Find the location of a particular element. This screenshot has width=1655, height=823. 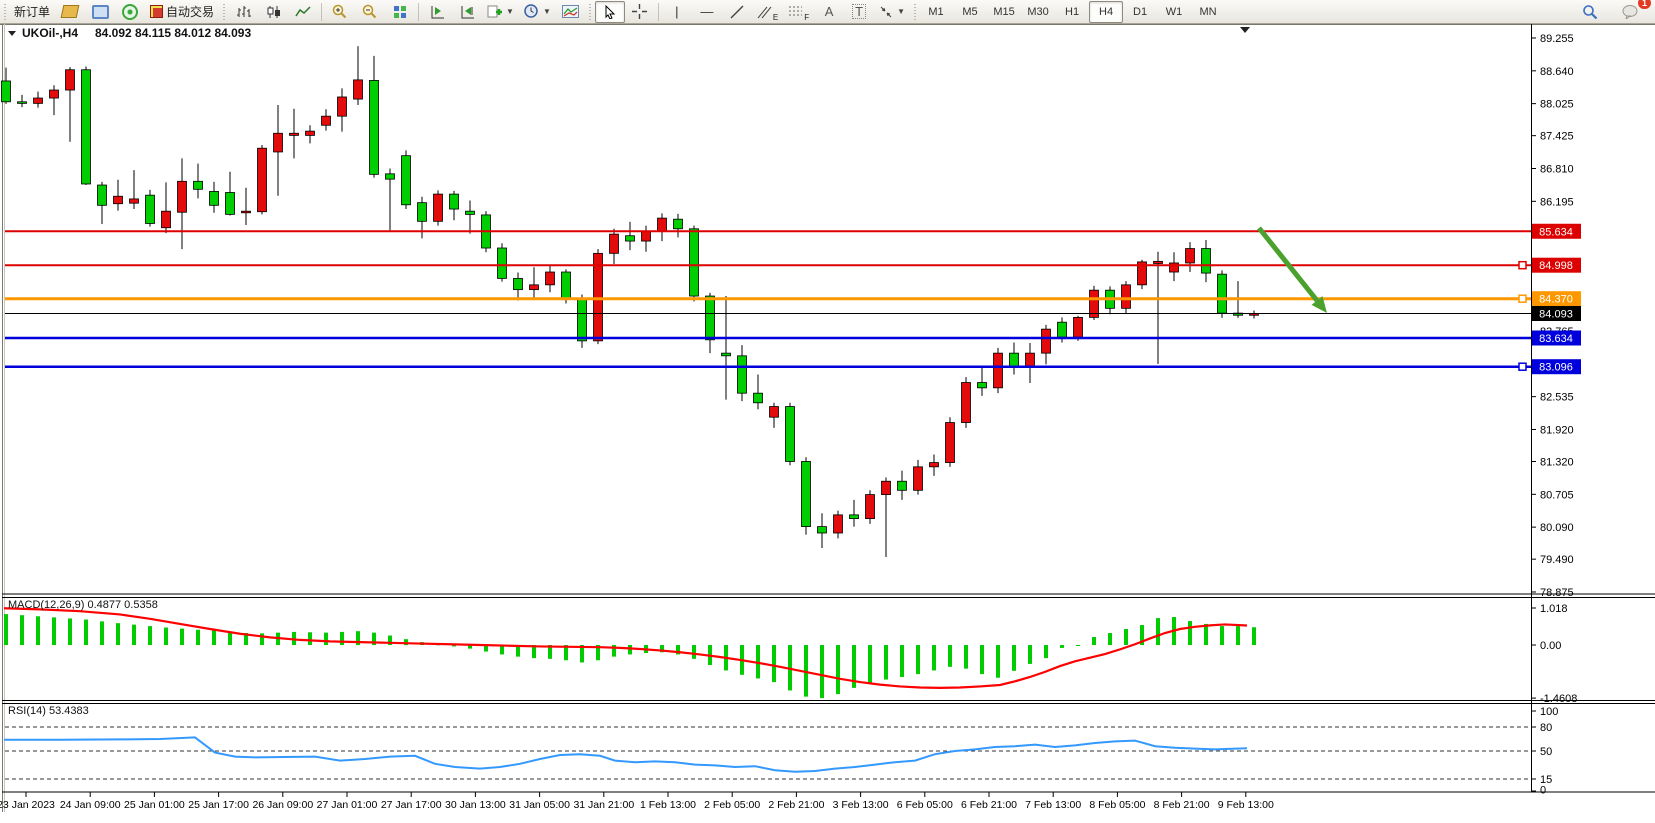

time-axis-label: 23 Jan 2023 is located at coordinates (27, 805).